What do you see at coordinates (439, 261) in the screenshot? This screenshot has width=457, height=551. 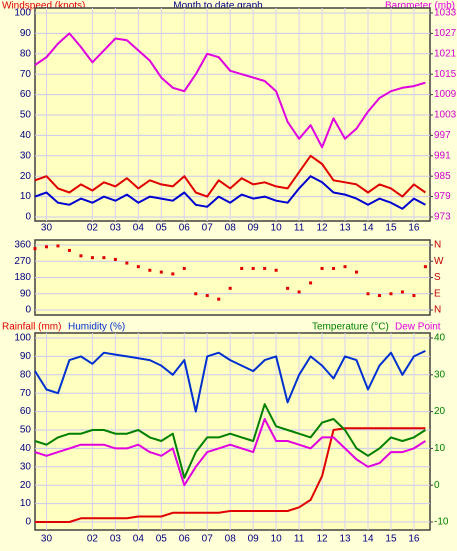 I see `y2-tick-label: W` at bounding box center [439, 261].